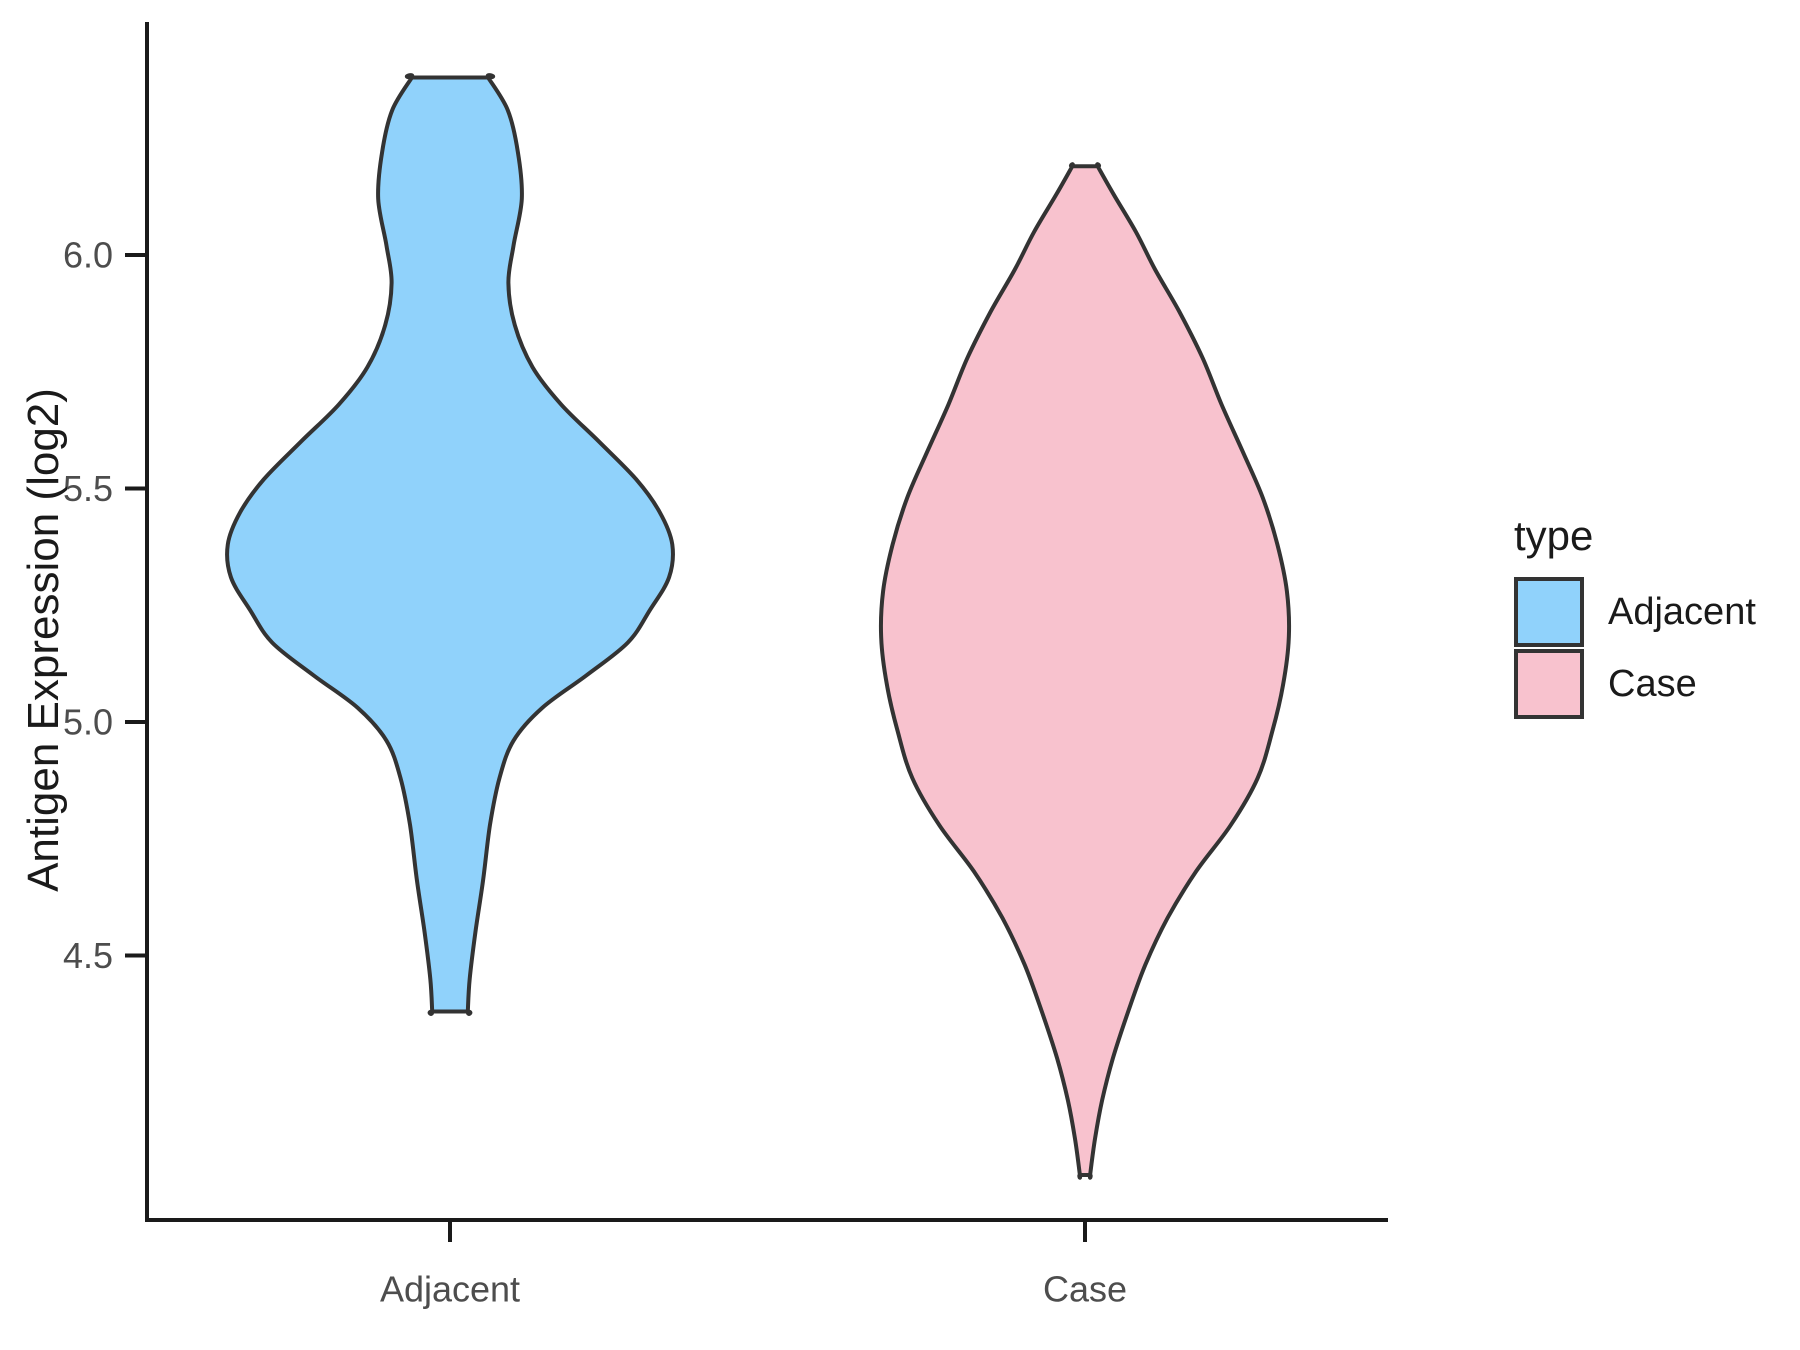  I want to click on y-tick-label-4.5: 4.5, so click(88, 955).